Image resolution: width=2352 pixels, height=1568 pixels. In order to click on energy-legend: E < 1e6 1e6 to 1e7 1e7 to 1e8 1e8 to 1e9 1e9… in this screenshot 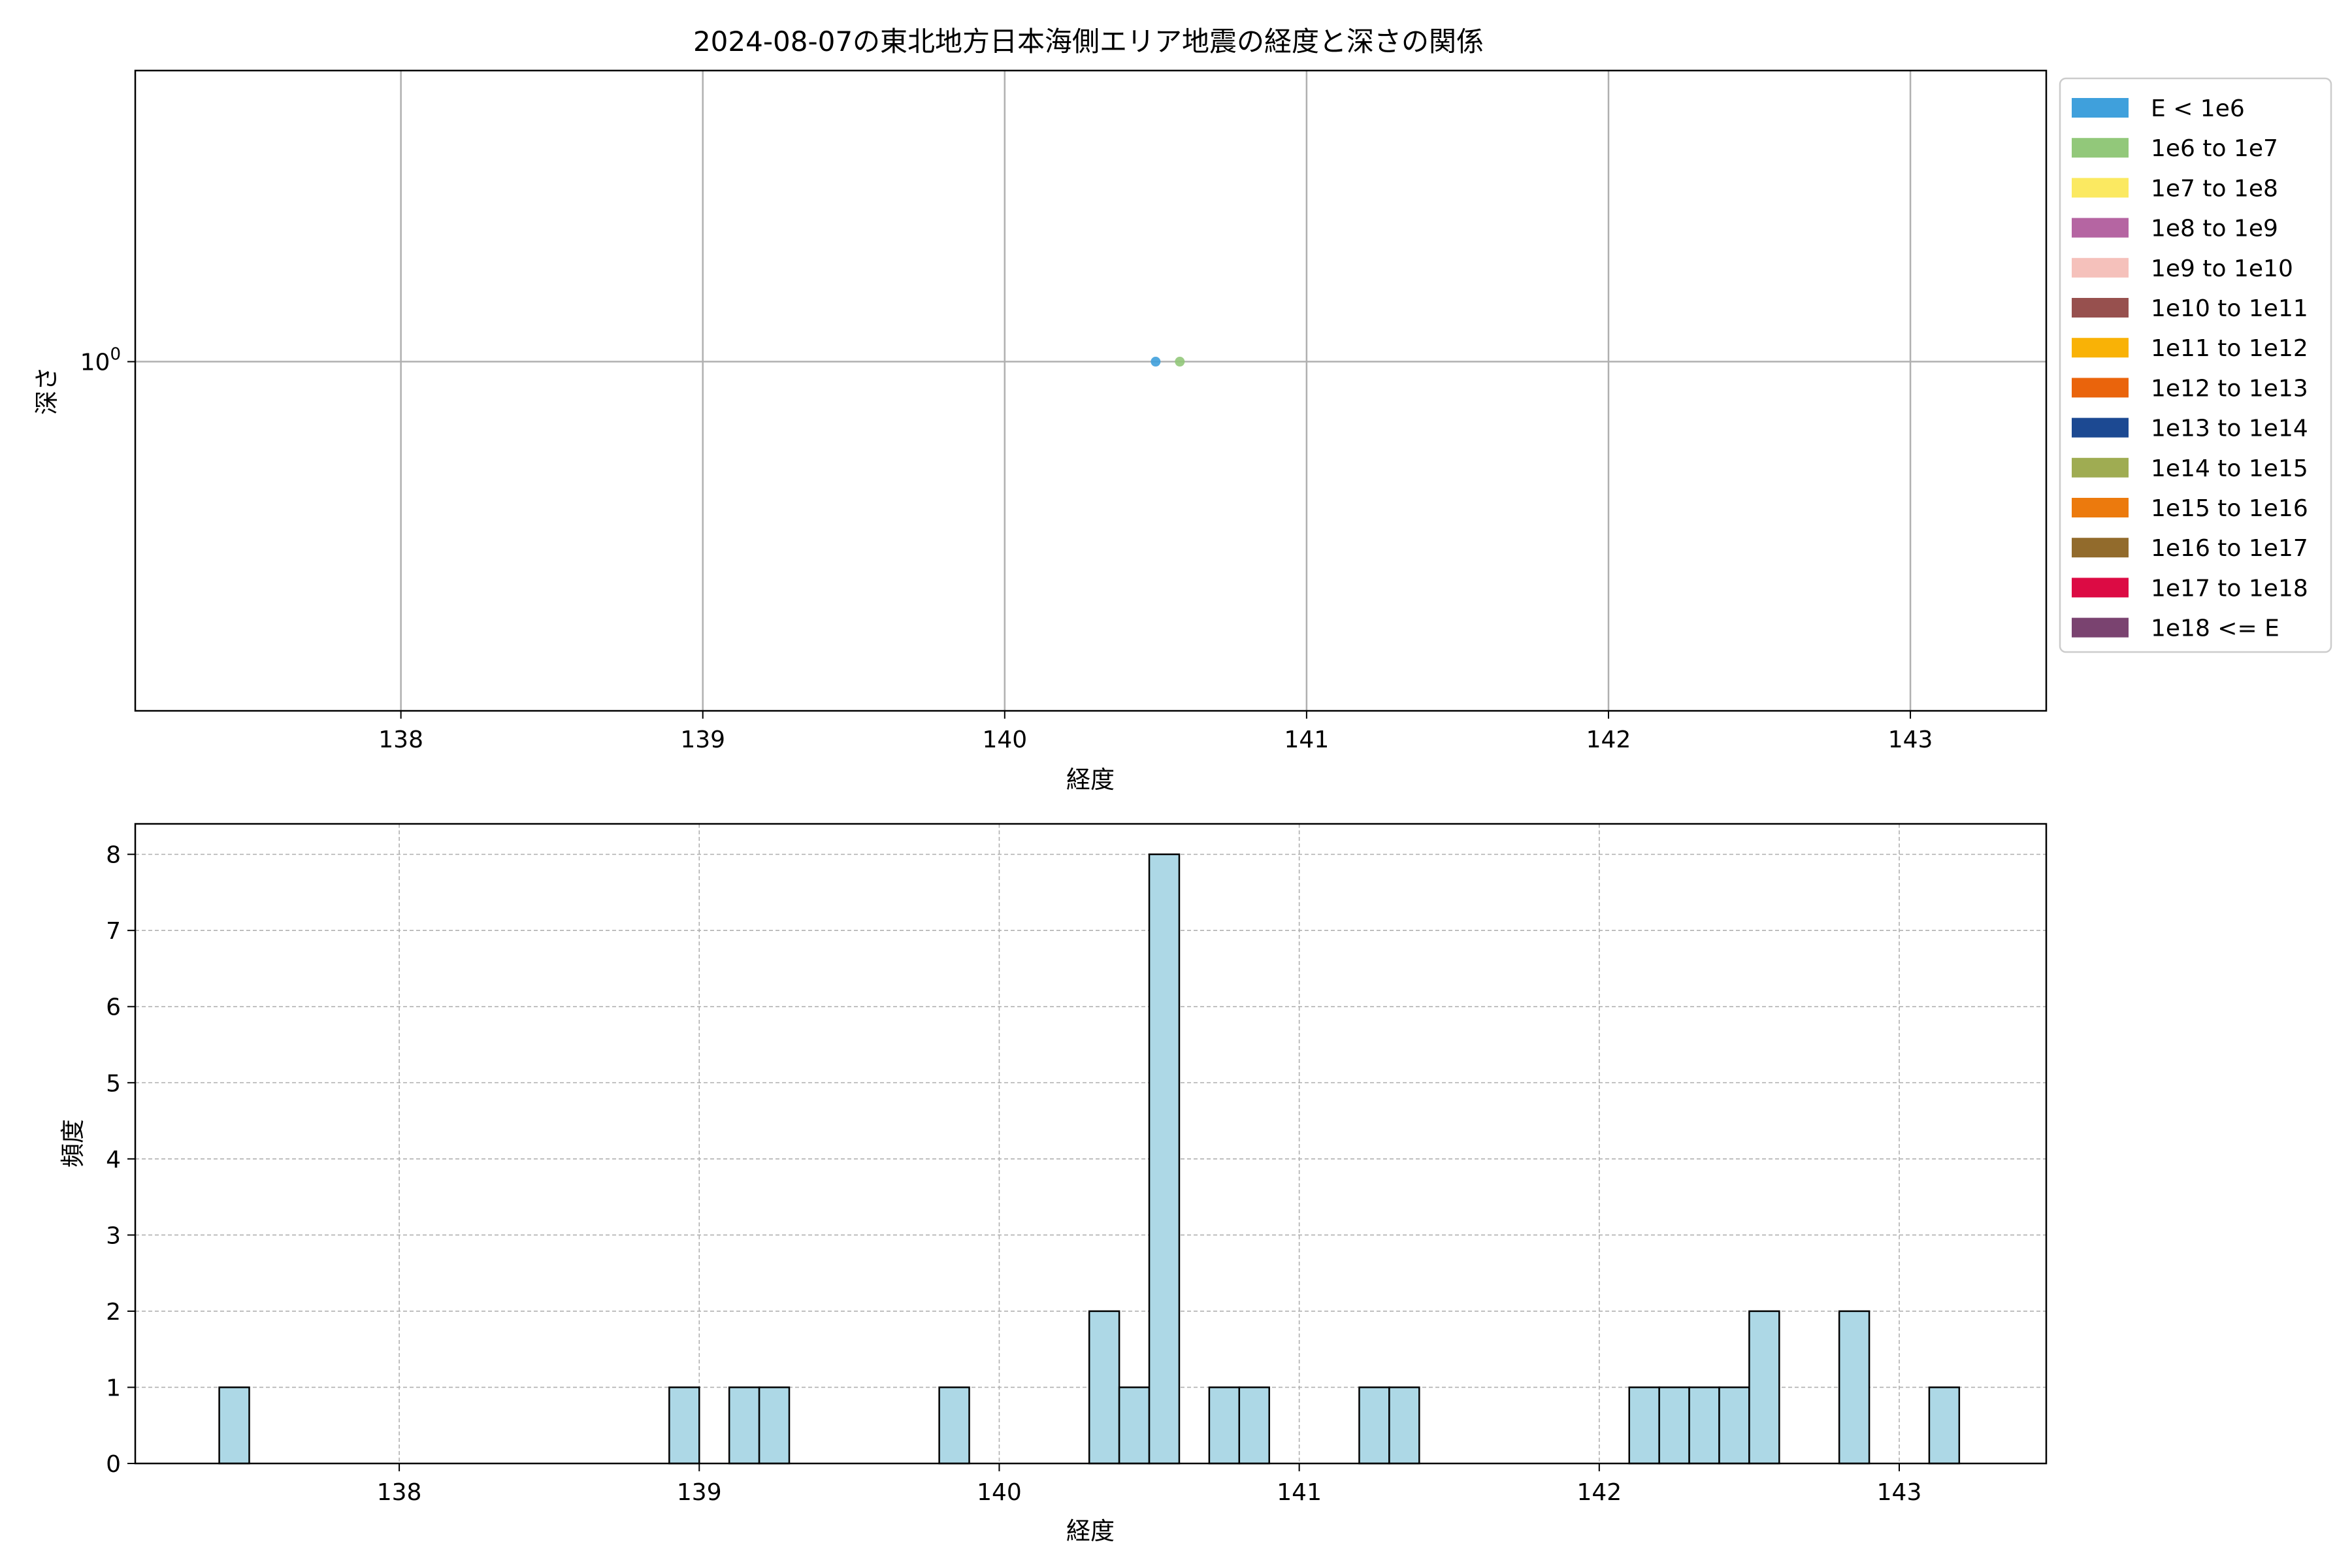, I will do `click(2195, 365)`.